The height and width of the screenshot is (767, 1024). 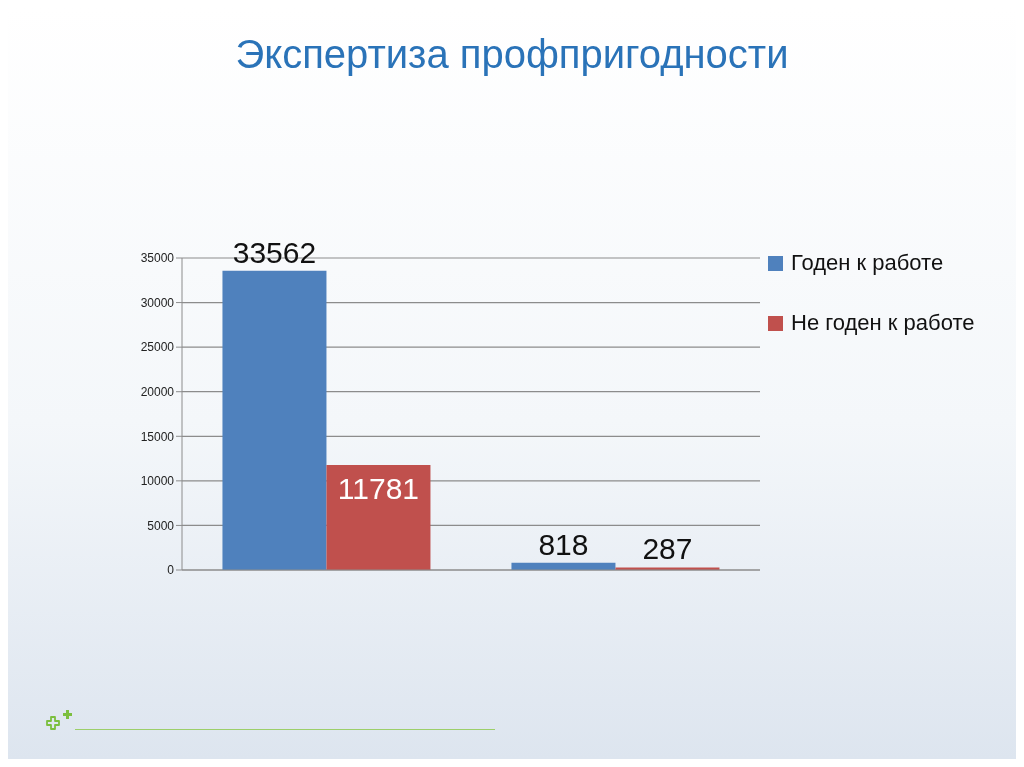 I want to click on data-label: 11781, so click(x=378, y=488).